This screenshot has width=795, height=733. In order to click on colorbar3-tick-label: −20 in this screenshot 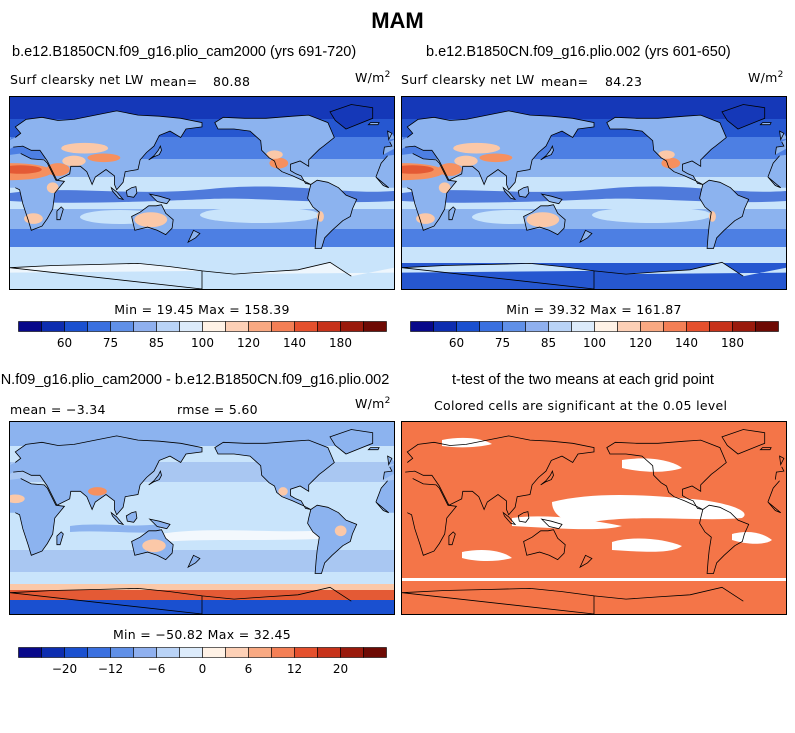, I will do `click(64, 669)`.